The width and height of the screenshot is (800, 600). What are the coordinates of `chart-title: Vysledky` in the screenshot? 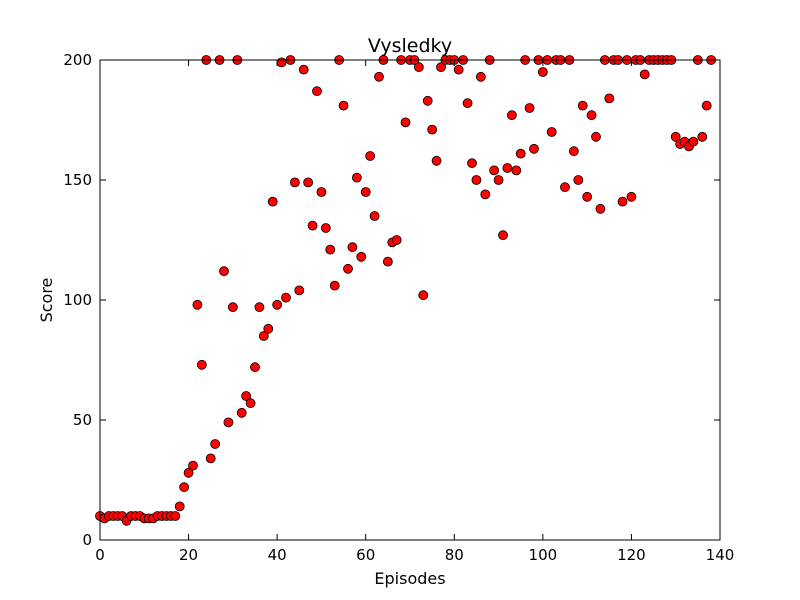 It's located at (410, 46).